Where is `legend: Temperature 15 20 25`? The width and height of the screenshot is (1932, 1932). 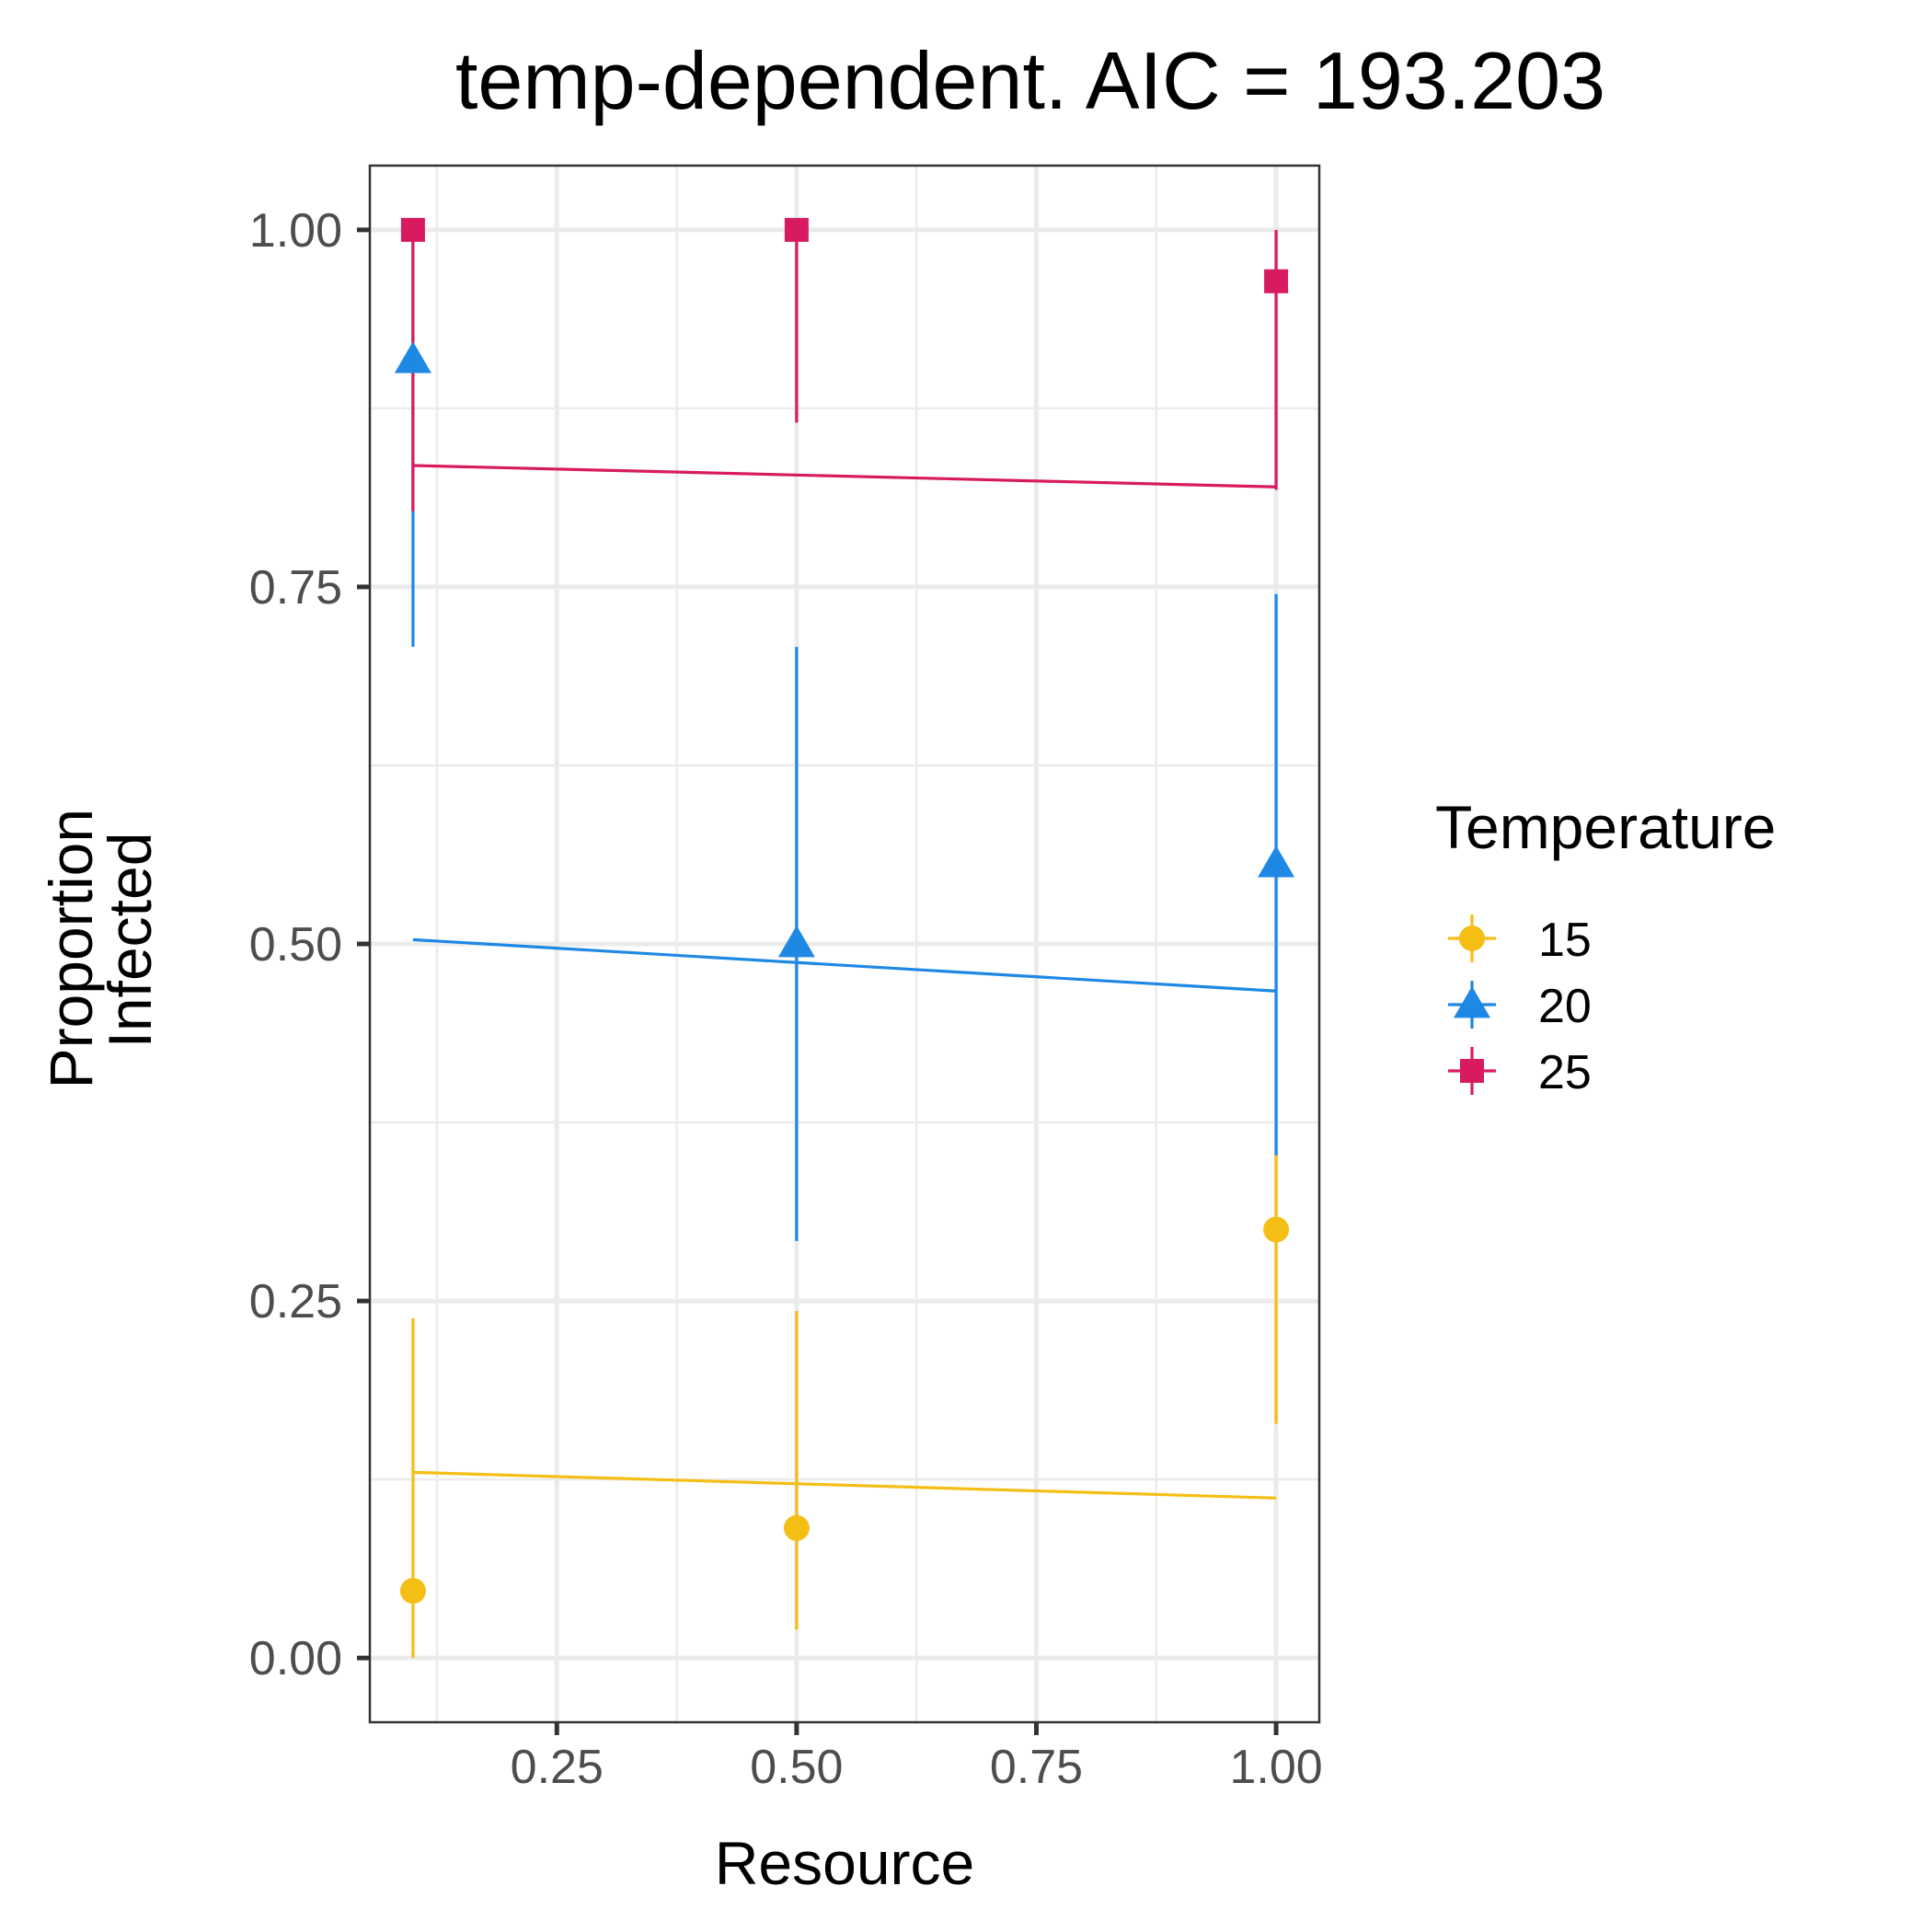 legend: Temperature 15 20 25 is located at coordinates (1606, 946).